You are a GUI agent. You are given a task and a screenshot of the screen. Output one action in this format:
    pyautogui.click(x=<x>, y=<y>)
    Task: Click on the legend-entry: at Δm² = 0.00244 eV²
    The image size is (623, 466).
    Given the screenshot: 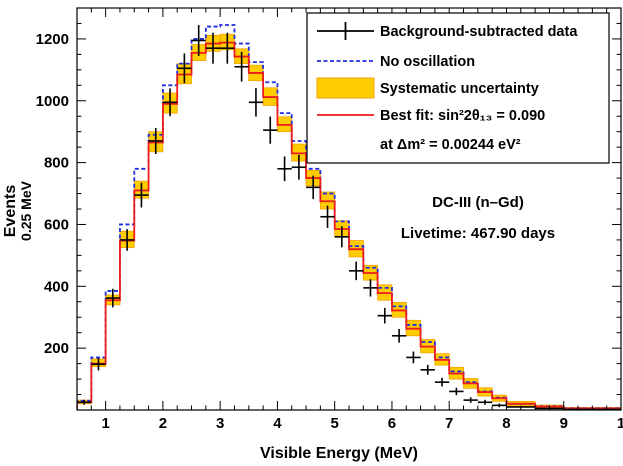 What is the action you would take?
    pyautogui.click(x=450, y=145)
    